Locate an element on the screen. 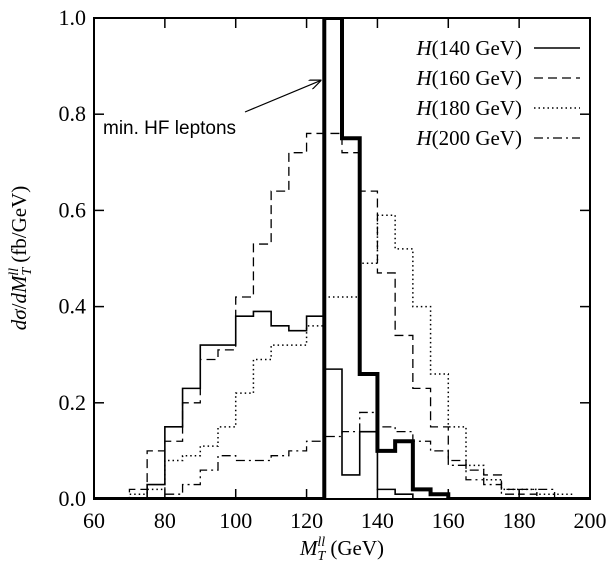  x-axis-title: MTll (GeV) is located at coordinates (341, 549).